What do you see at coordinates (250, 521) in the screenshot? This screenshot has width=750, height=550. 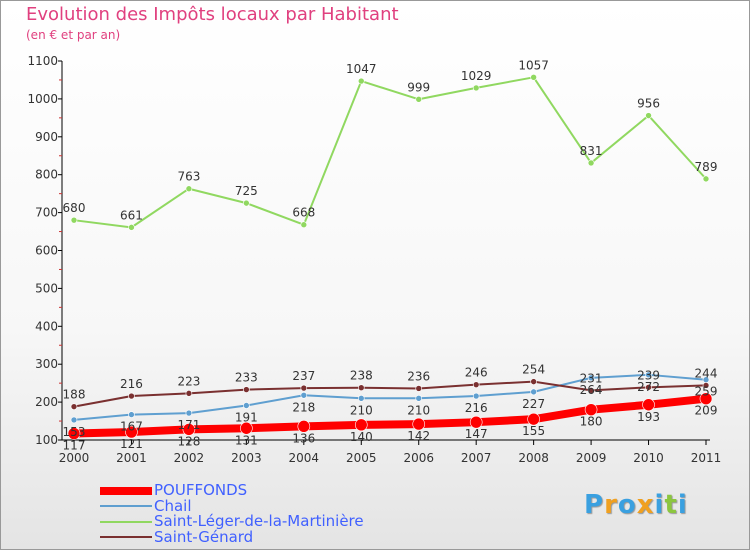 I see `legend-item: Saint-Léger-de-la-Martinière` at bounding box center [250, 521].